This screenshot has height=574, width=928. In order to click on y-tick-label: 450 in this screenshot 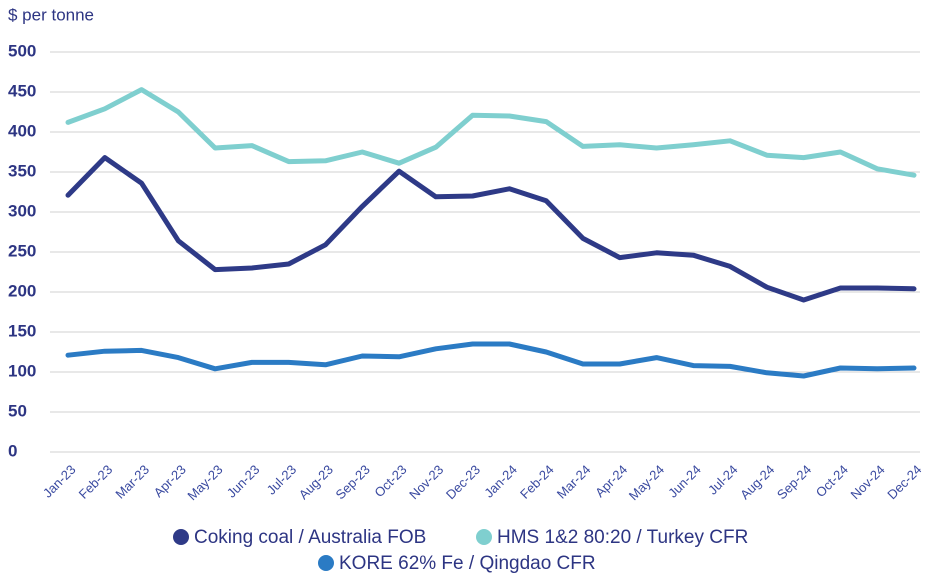, I will do `click(22, 90)`.